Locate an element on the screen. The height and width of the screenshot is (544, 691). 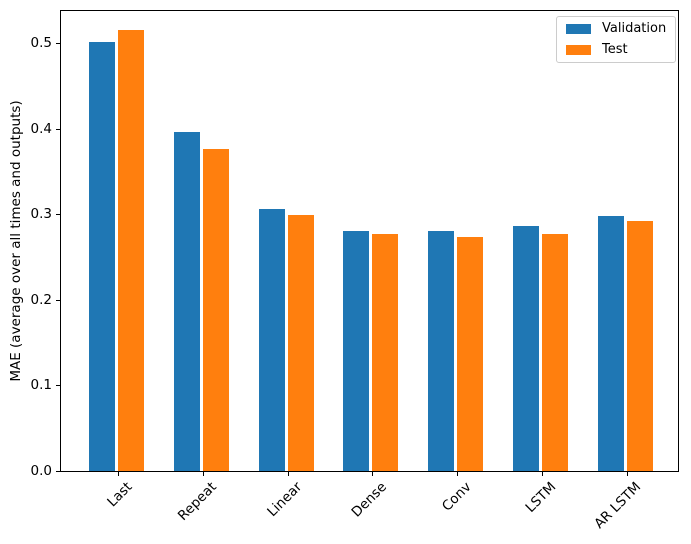
x-tick-mark-ar-lstm is located at coordinates (627, 474).